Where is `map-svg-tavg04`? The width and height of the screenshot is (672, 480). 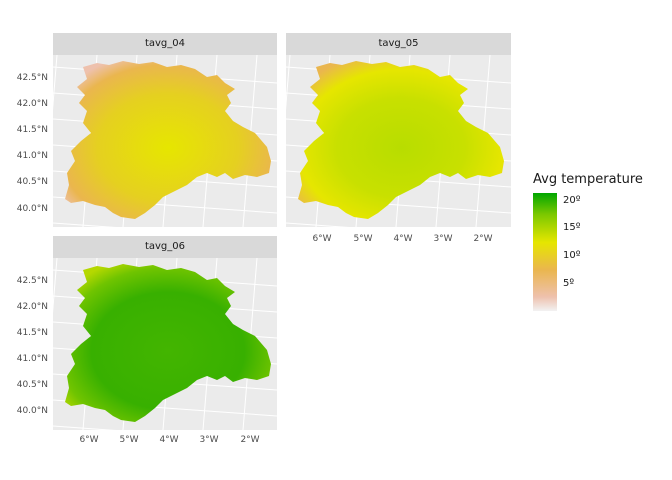 map-svg-tavg04 is located at coordinates (165, 141).